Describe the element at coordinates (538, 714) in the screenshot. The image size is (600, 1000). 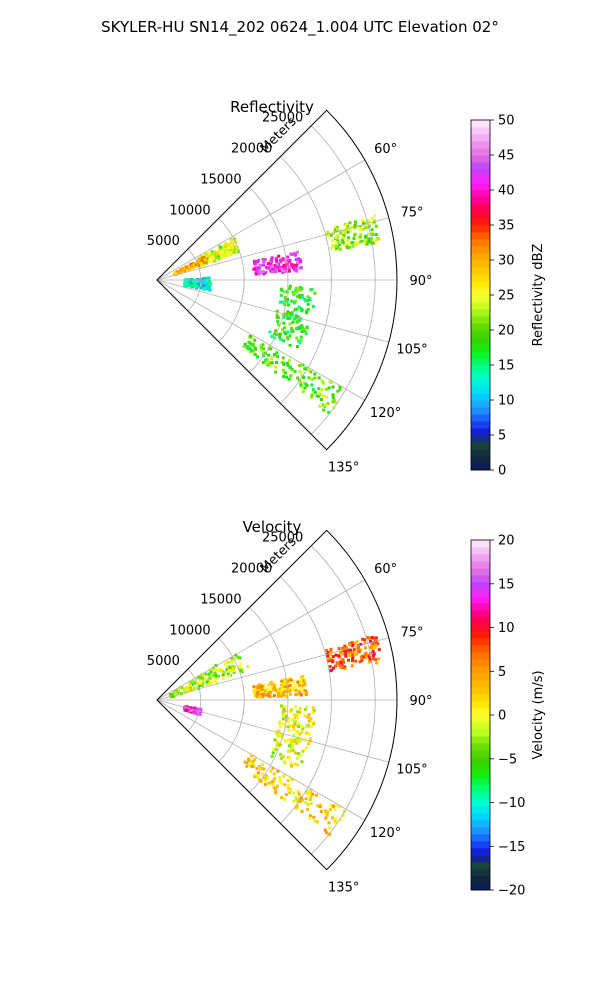
I see `colorbar-label: Velocity (m/s)` at that location.